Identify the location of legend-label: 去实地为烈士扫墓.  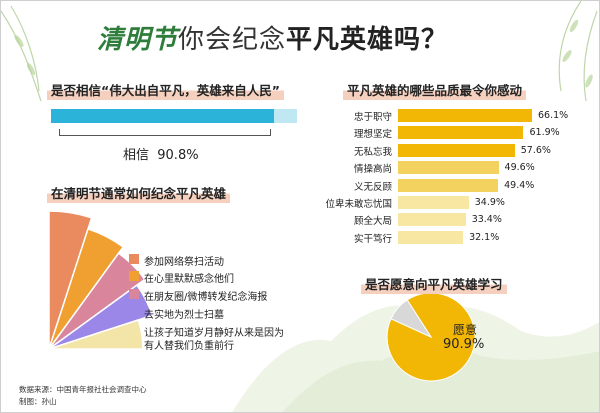
(184, 315).